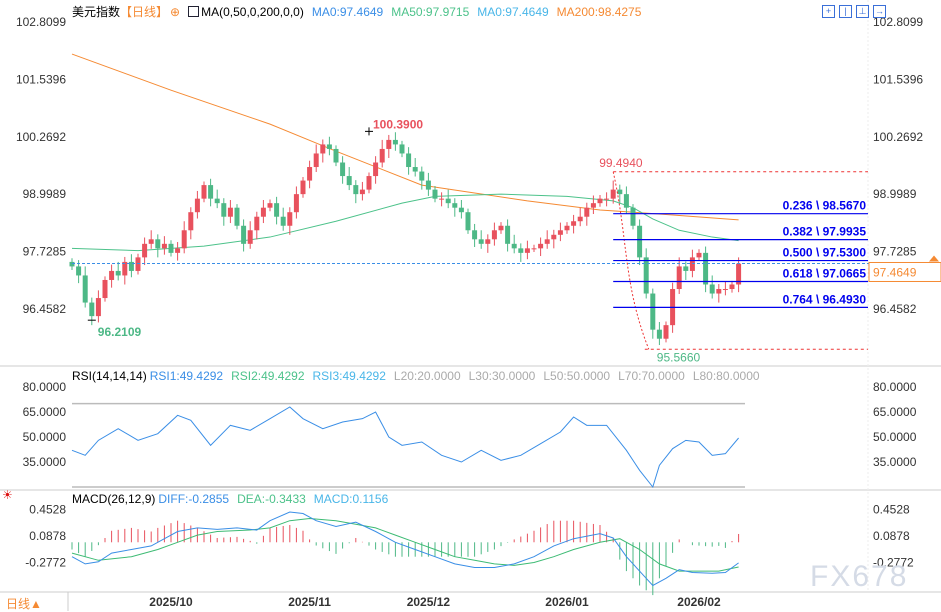 This screenshot has width=941, height=612. I want to click on price-axis-tick-right: 96.4582, so click(895, 309).